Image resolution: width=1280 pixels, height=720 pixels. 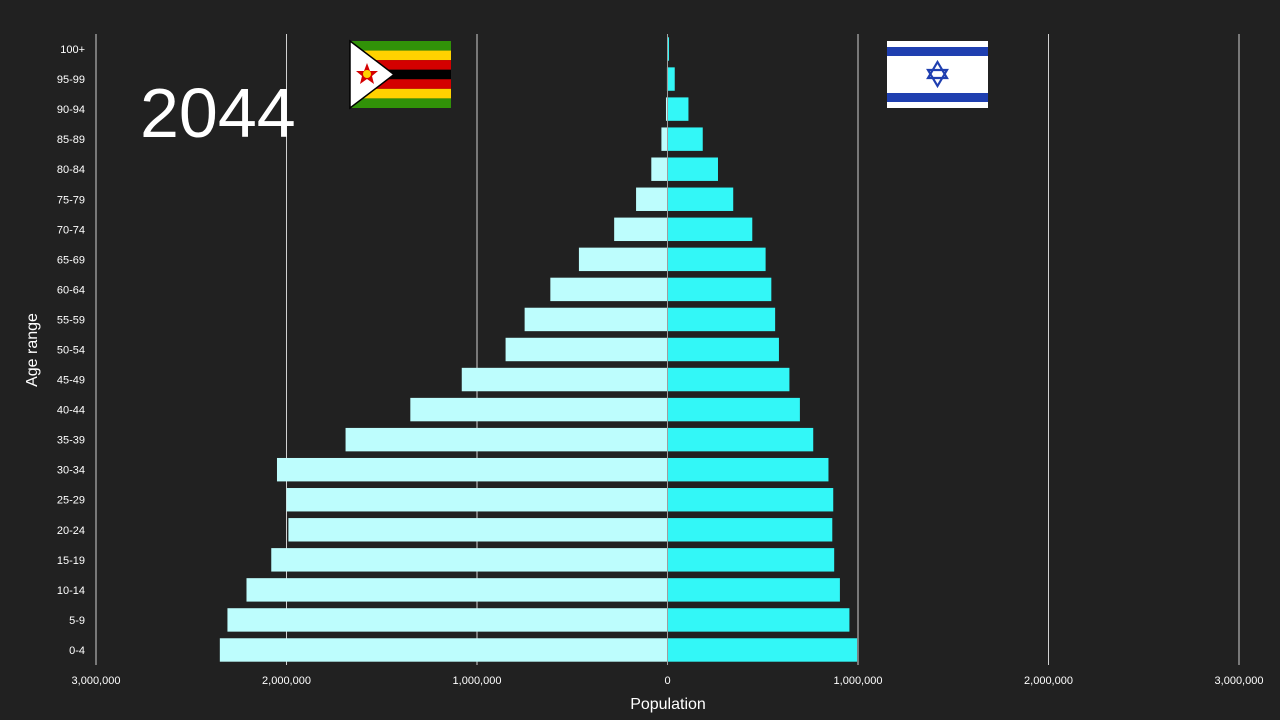 What do you see at coordinates (71, 260) in the screenshot?
I see `y-tick-label: 65-69` at bounding box center [71, 260].